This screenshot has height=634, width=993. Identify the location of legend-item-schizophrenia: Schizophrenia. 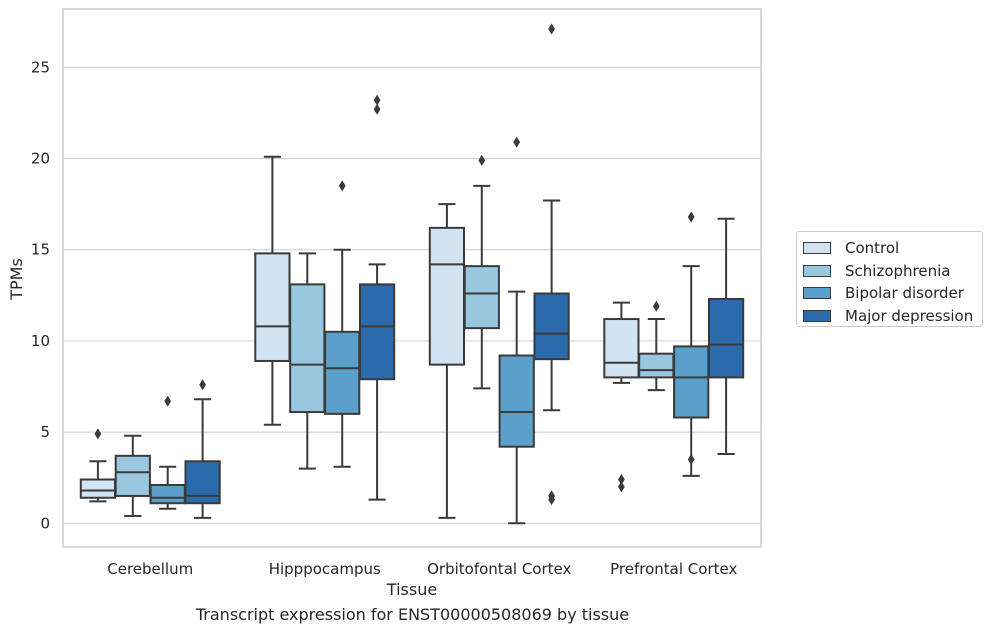
(892, 271).